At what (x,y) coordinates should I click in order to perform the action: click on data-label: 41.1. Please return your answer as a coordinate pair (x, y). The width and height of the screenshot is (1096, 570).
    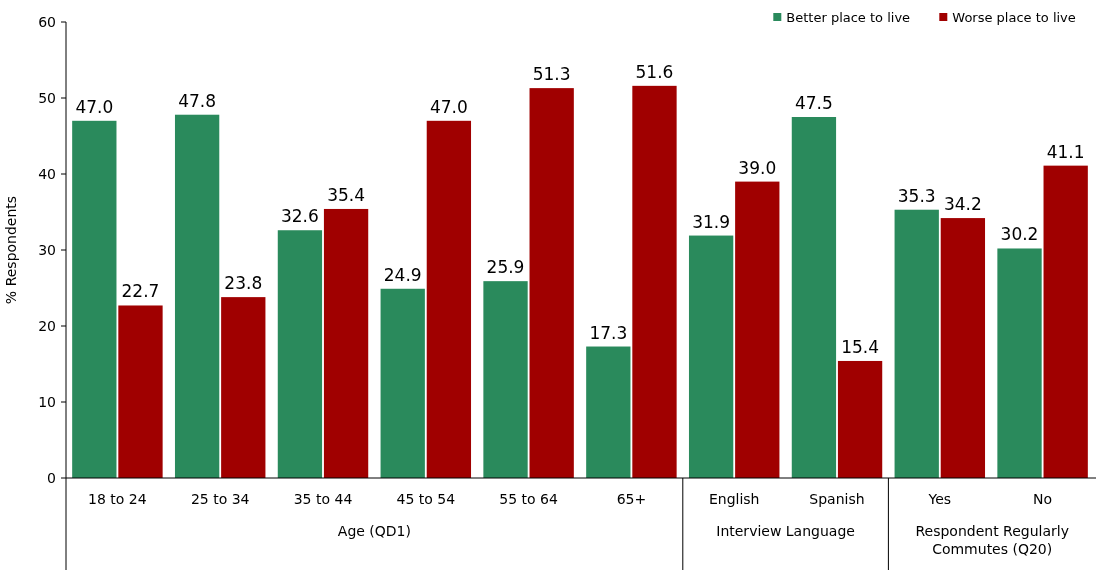
    Looking at the image, I should click on (1065, 151).